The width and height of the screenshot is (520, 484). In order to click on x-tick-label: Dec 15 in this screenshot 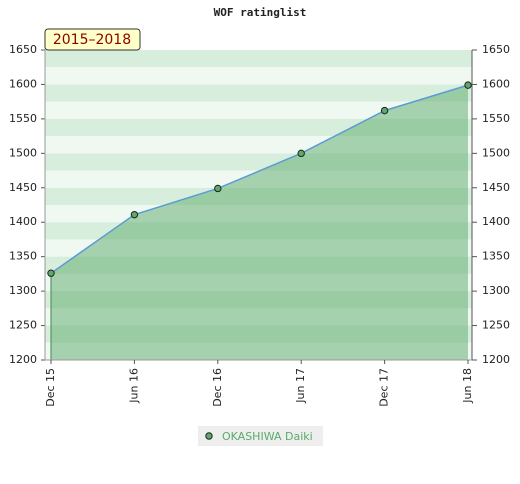, I will do `click(50, 387)`.